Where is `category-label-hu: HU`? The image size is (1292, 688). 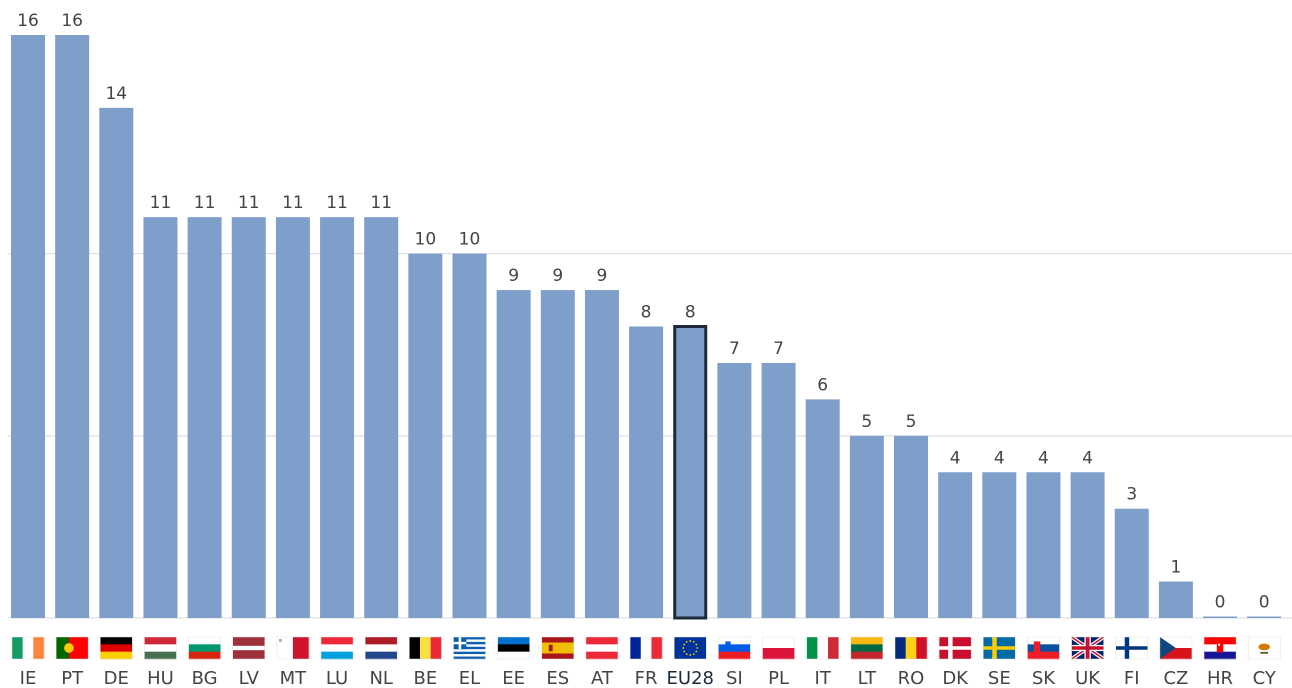
category-label-hu: HU is located at coordinates (160, 678).